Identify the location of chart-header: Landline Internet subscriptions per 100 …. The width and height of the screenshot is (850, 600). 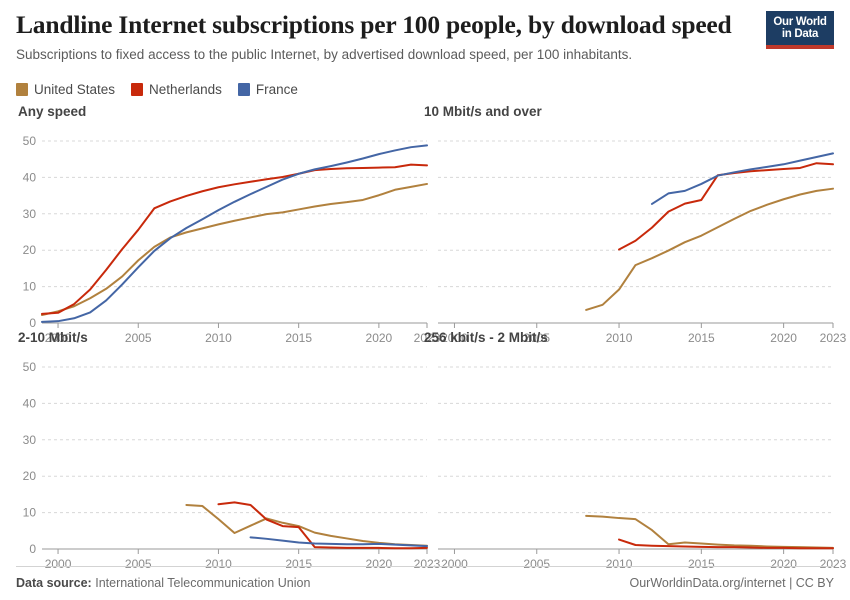
(425, 37).